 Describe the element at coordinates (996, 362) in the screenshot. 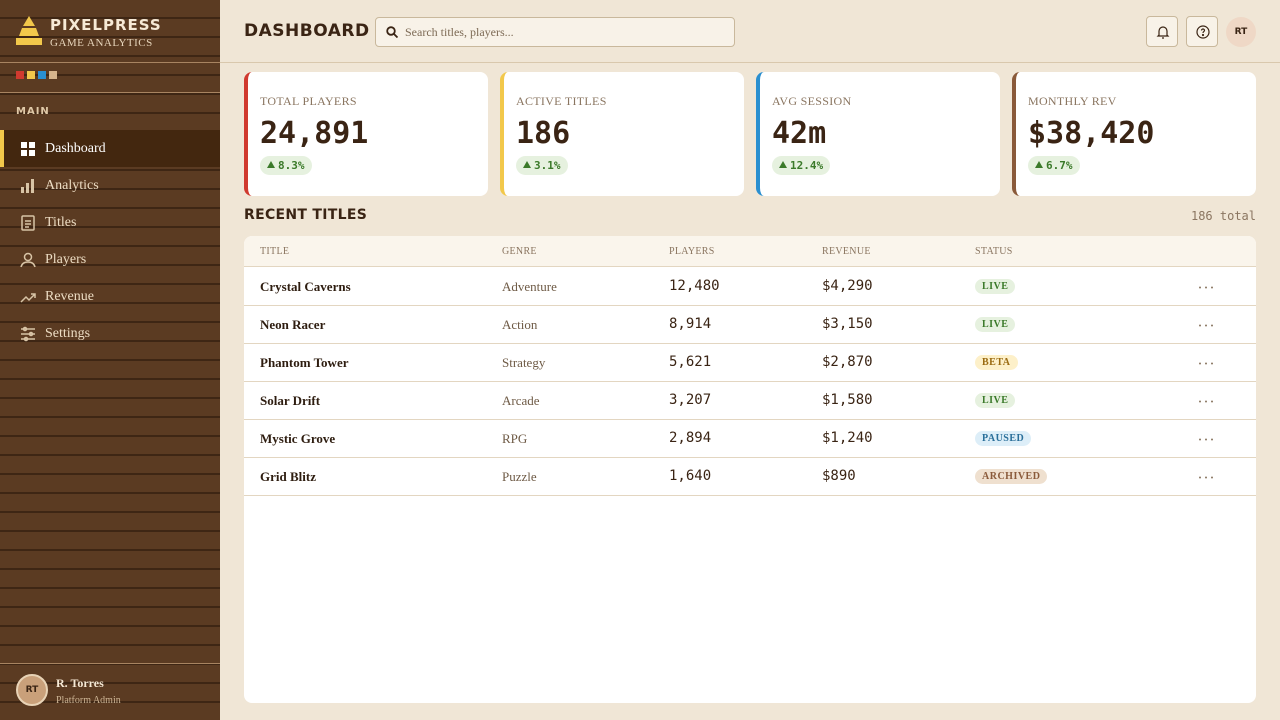

I see `status-badge: BETA` at that location.